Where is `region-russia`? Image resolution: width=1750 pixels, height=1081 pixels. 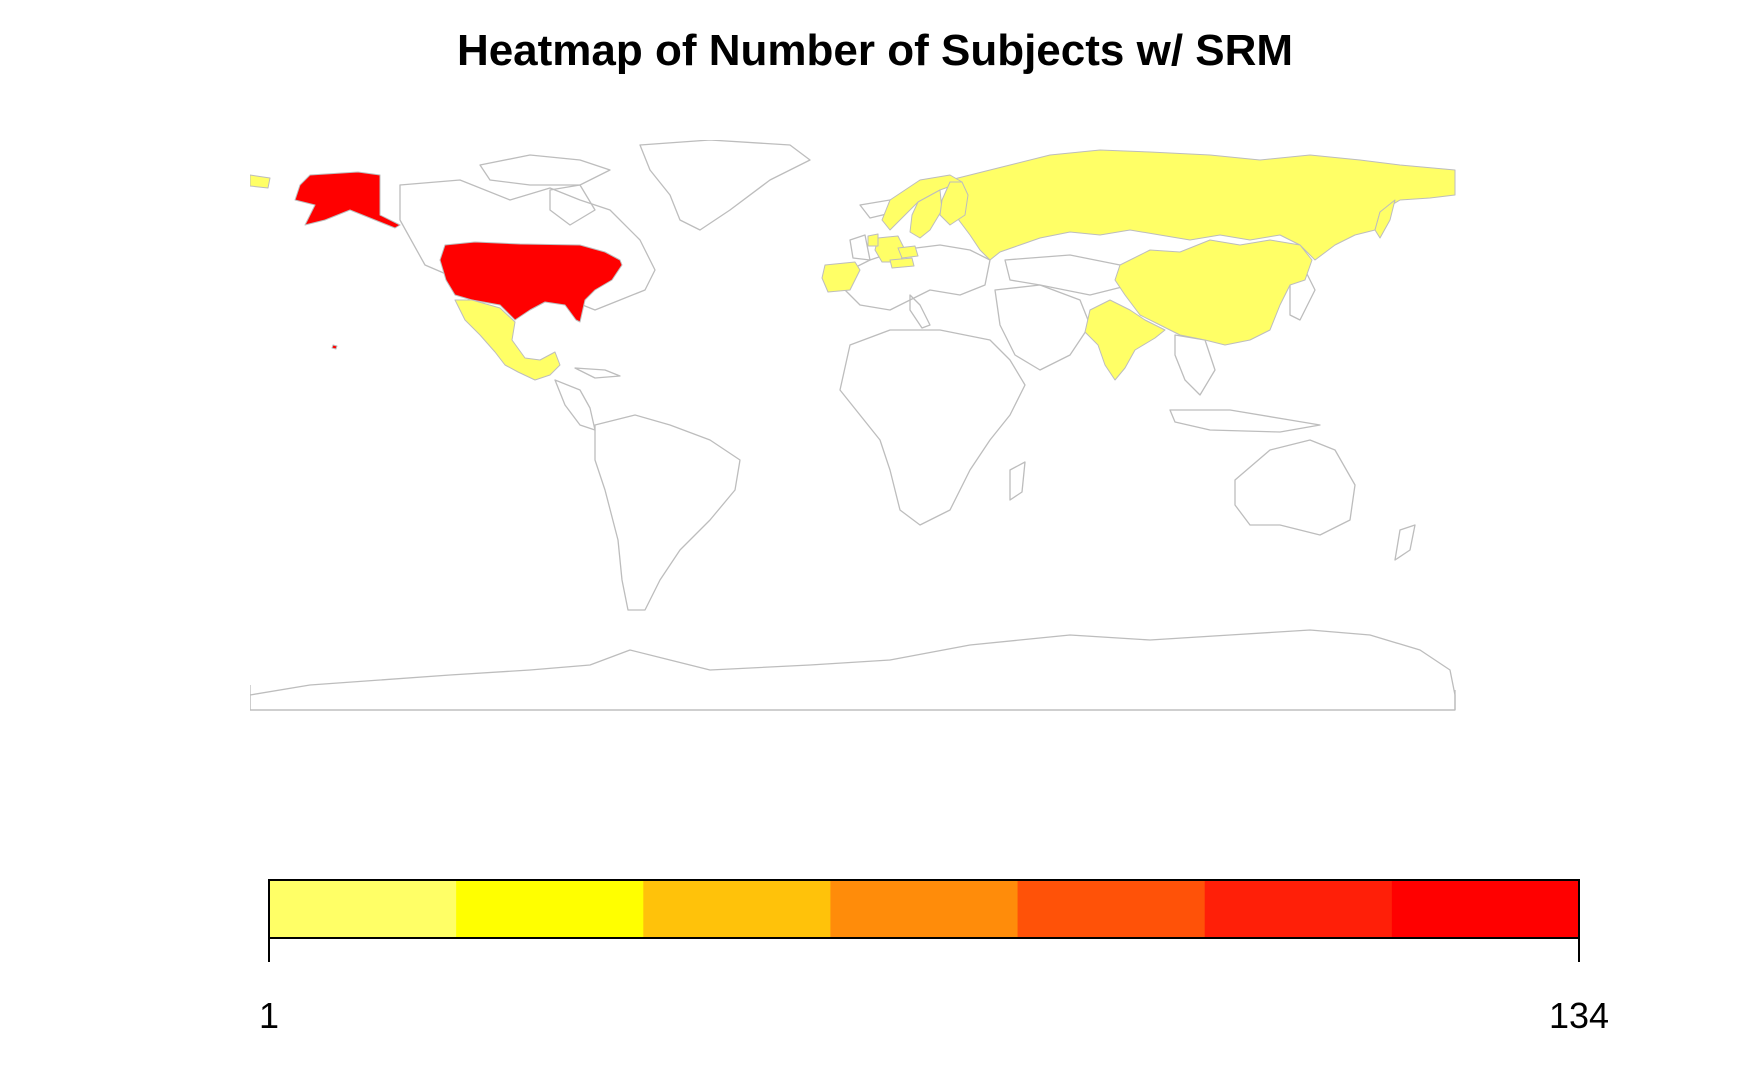
region-russia is located at coordinates (1202, 205).